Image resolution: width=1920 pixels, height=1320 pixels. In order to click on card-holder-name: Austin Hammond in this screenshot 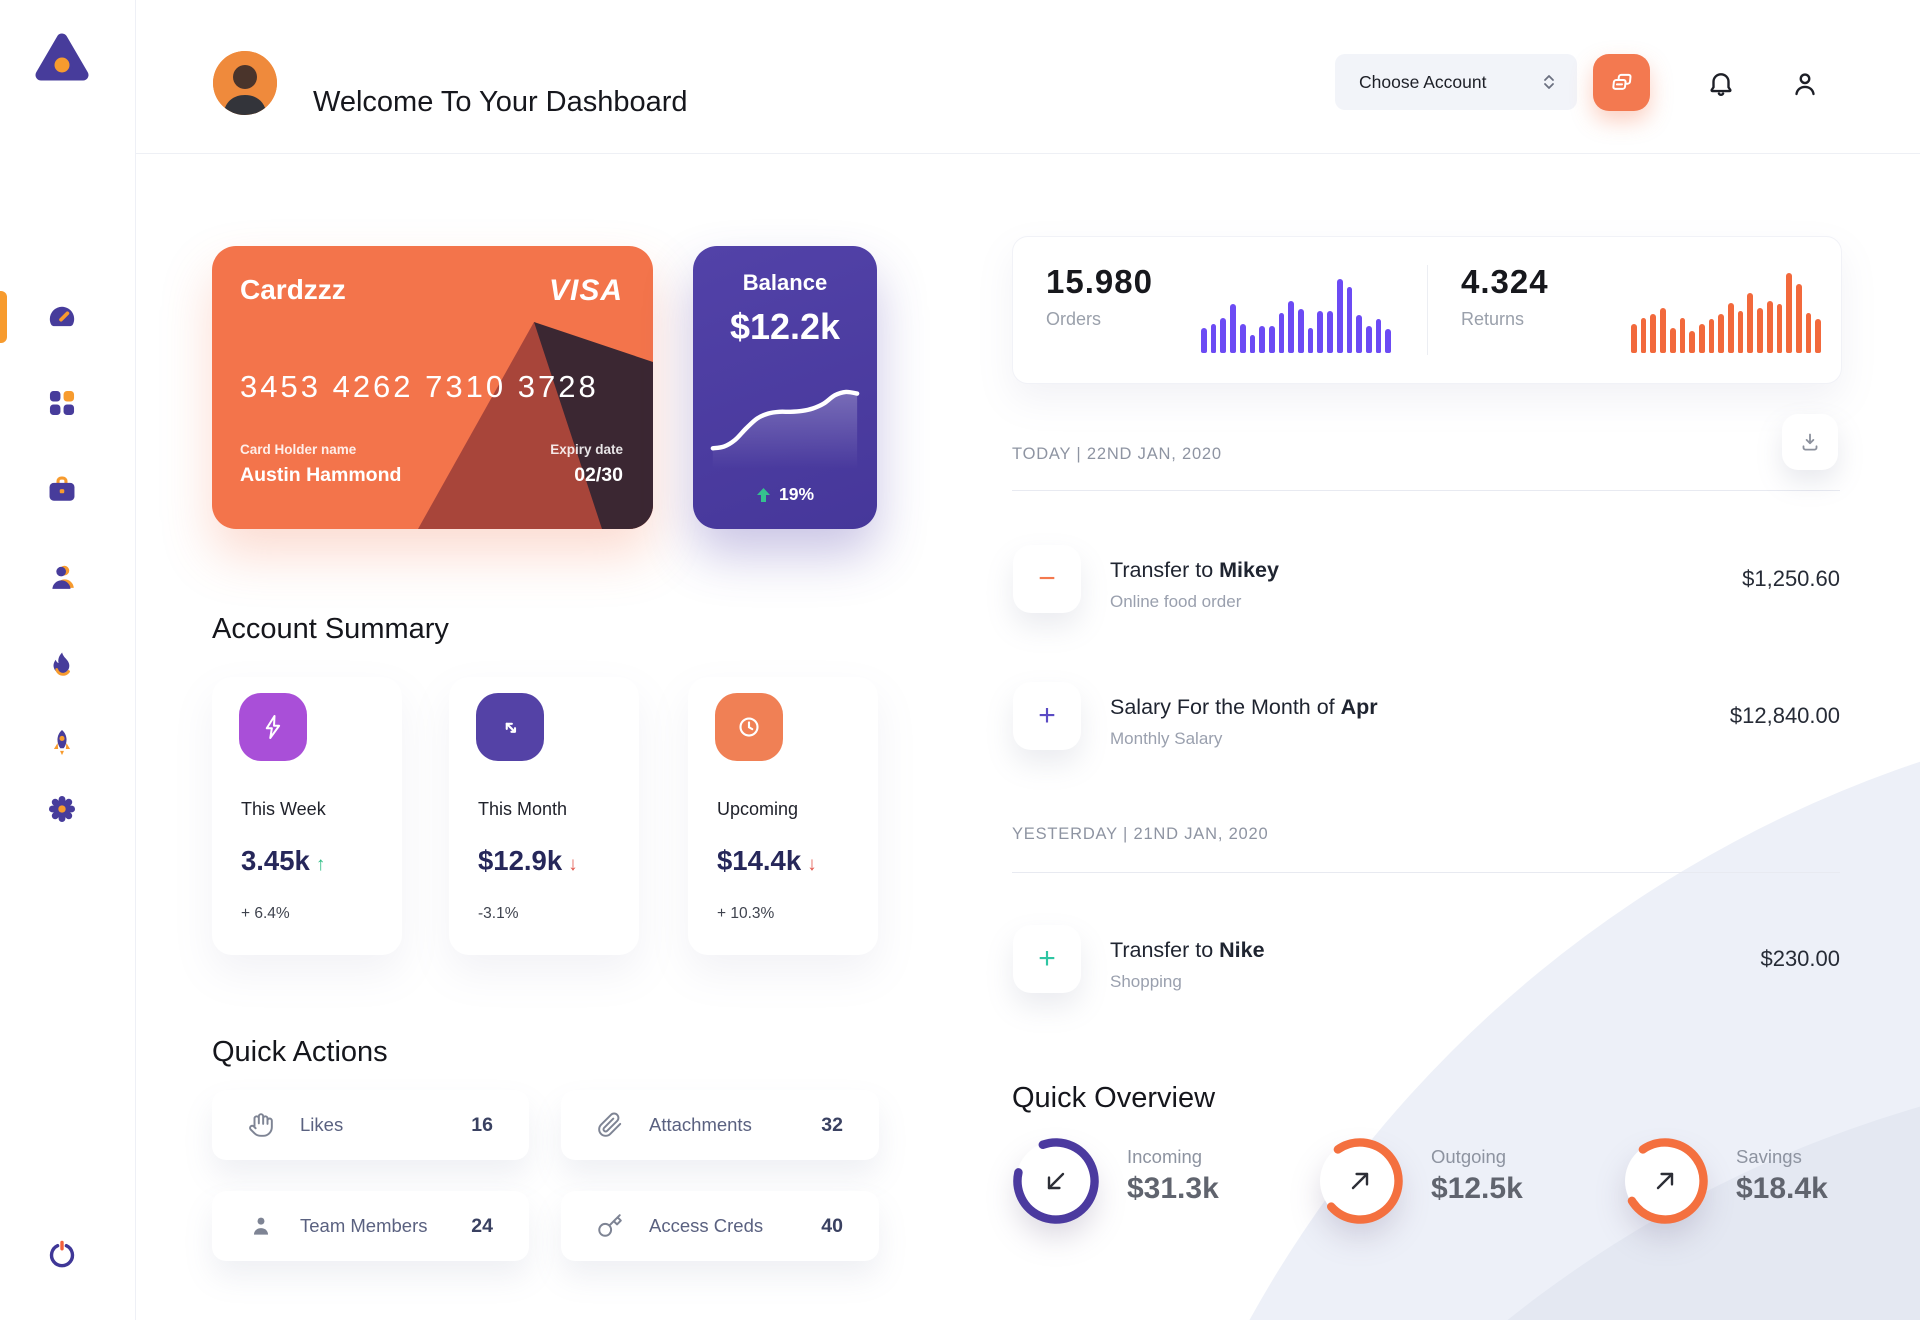, I will do `click(321, 475)`.